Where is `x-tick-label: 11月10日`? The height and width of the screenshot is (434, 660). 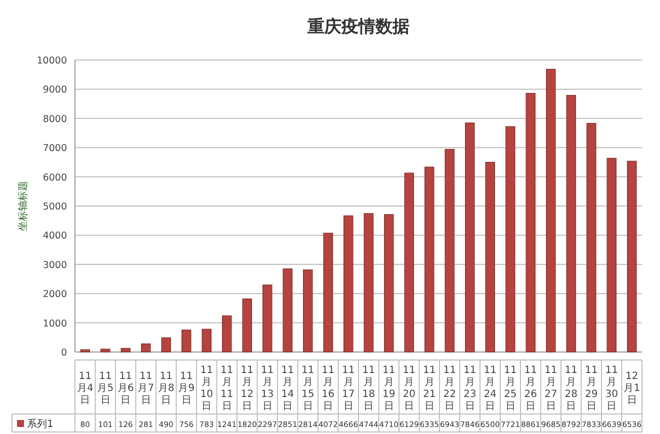
x-tick-label: 11月10日 is located at coordinates (206, 388).